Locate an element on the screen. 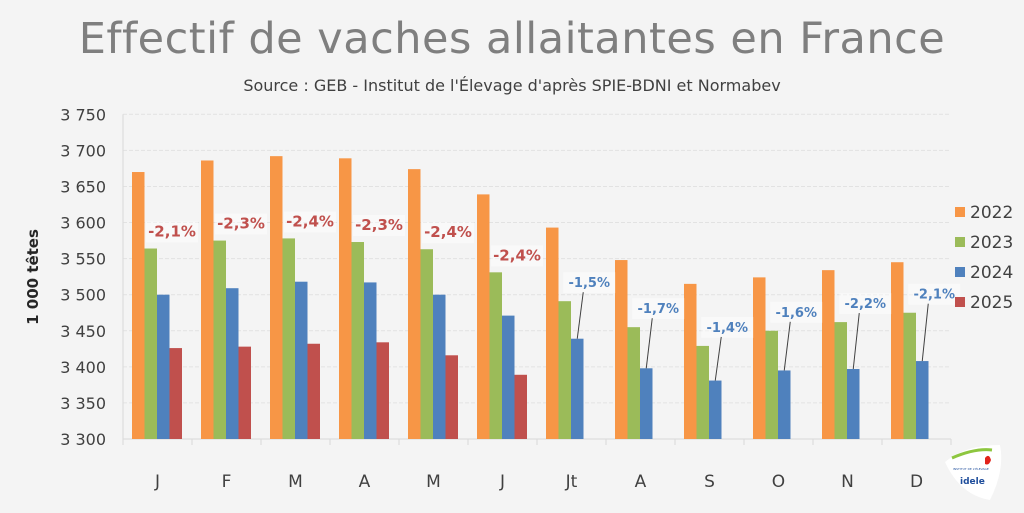 The width and height of the screenshot is (1024, 513). annotation-label: -1,7% is located at coordinates (658, 309).